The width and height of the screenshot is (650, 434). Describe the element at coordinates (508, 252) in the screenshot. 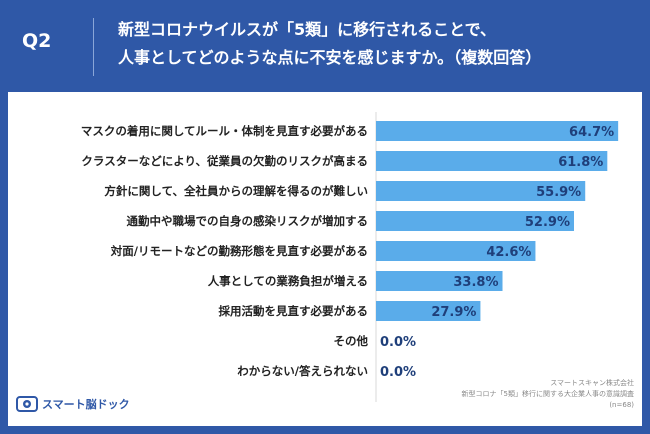

I see `value-label: 42.6%` at that location.